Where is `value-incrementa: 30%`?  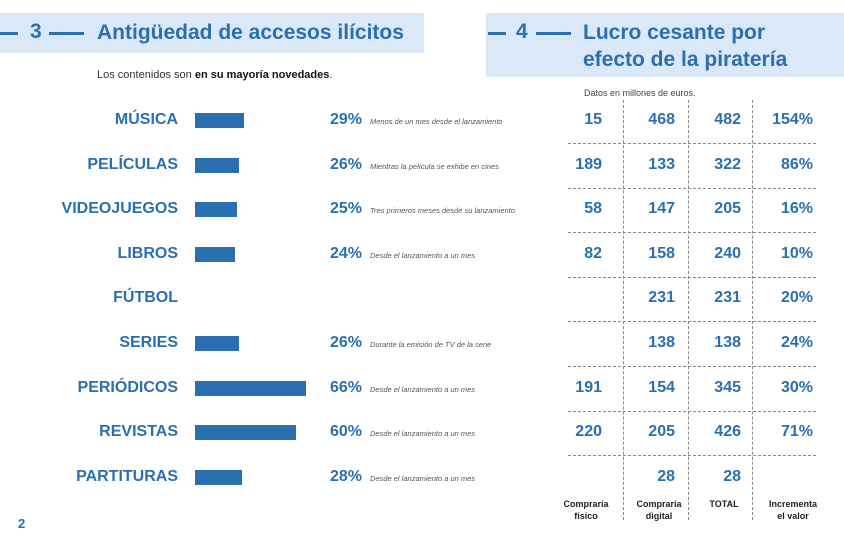 value-incrementa: 30% is located at coordinates (796, 387).